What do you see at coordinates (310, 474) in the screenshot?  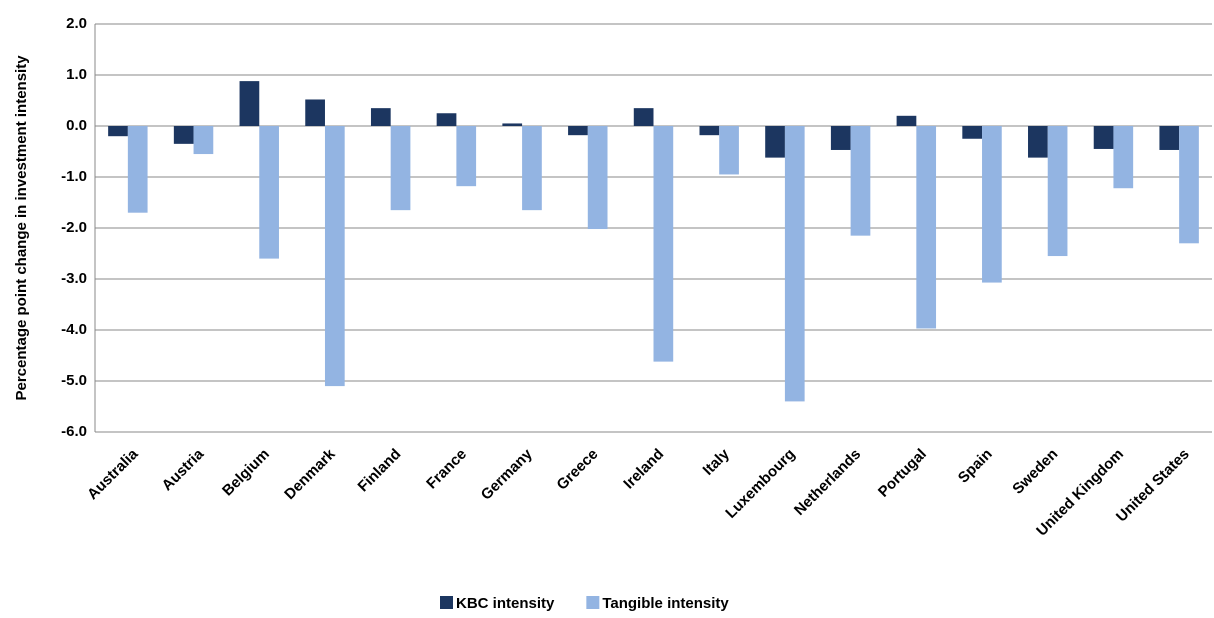 I see `x-tick-label: Denmark` at bounding box center [310, 474].